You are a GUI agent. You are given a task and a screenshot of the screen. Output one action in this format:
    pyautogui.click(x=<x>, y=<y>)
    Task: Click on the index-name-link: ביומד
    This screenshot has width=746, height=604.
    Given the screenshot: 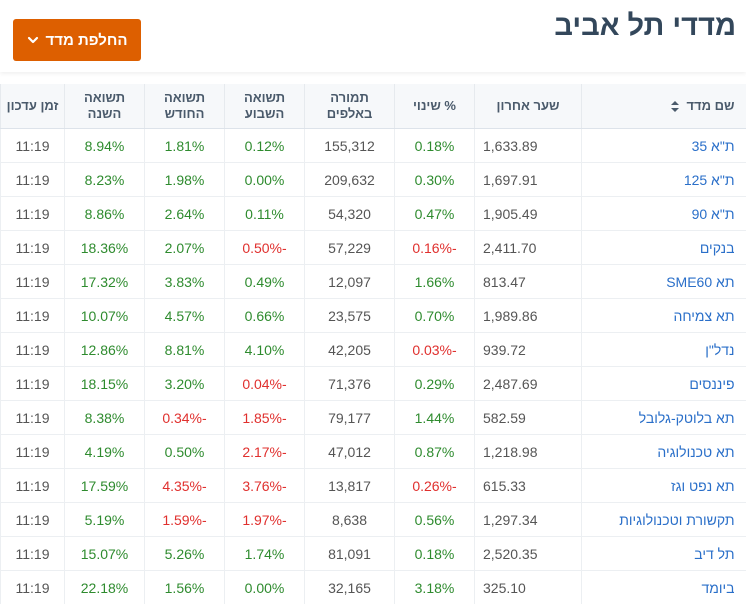 What is the action you would take?
    pyautogui.click(x=663, y=587)
    